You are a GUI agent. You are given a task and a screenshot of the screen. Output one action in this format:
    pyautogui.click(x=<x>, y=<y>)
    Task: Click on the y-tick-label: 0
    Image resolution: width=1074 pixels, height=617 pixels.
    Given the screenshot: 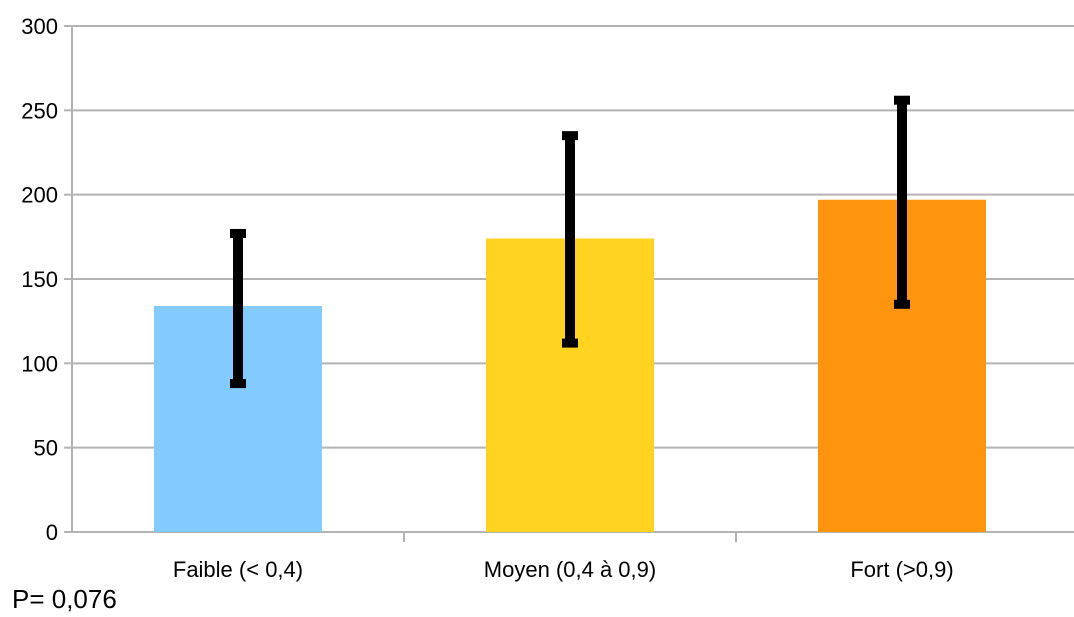 What is the action you would take?
    pyautogui.click(x=52, y=532)
    